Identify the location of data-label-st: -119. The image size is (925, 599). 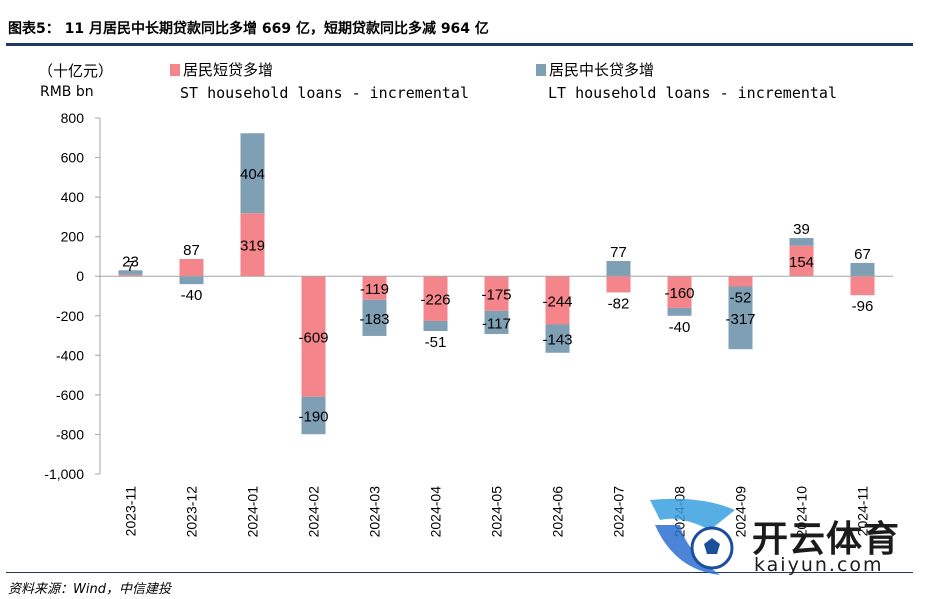
(374, 289).